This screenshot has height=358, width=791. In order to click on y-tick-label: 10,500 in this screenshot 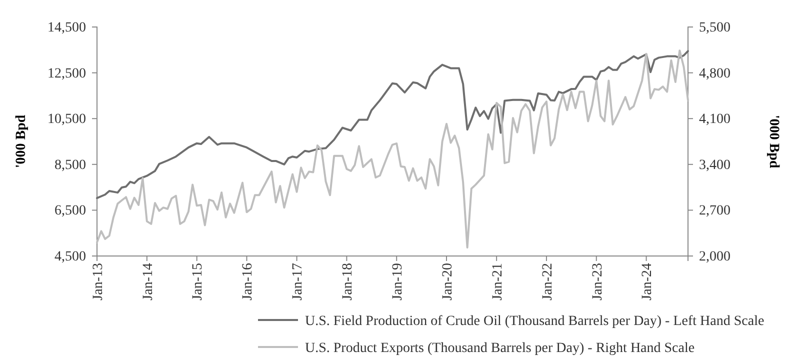, I will do `click(67, 120)`.